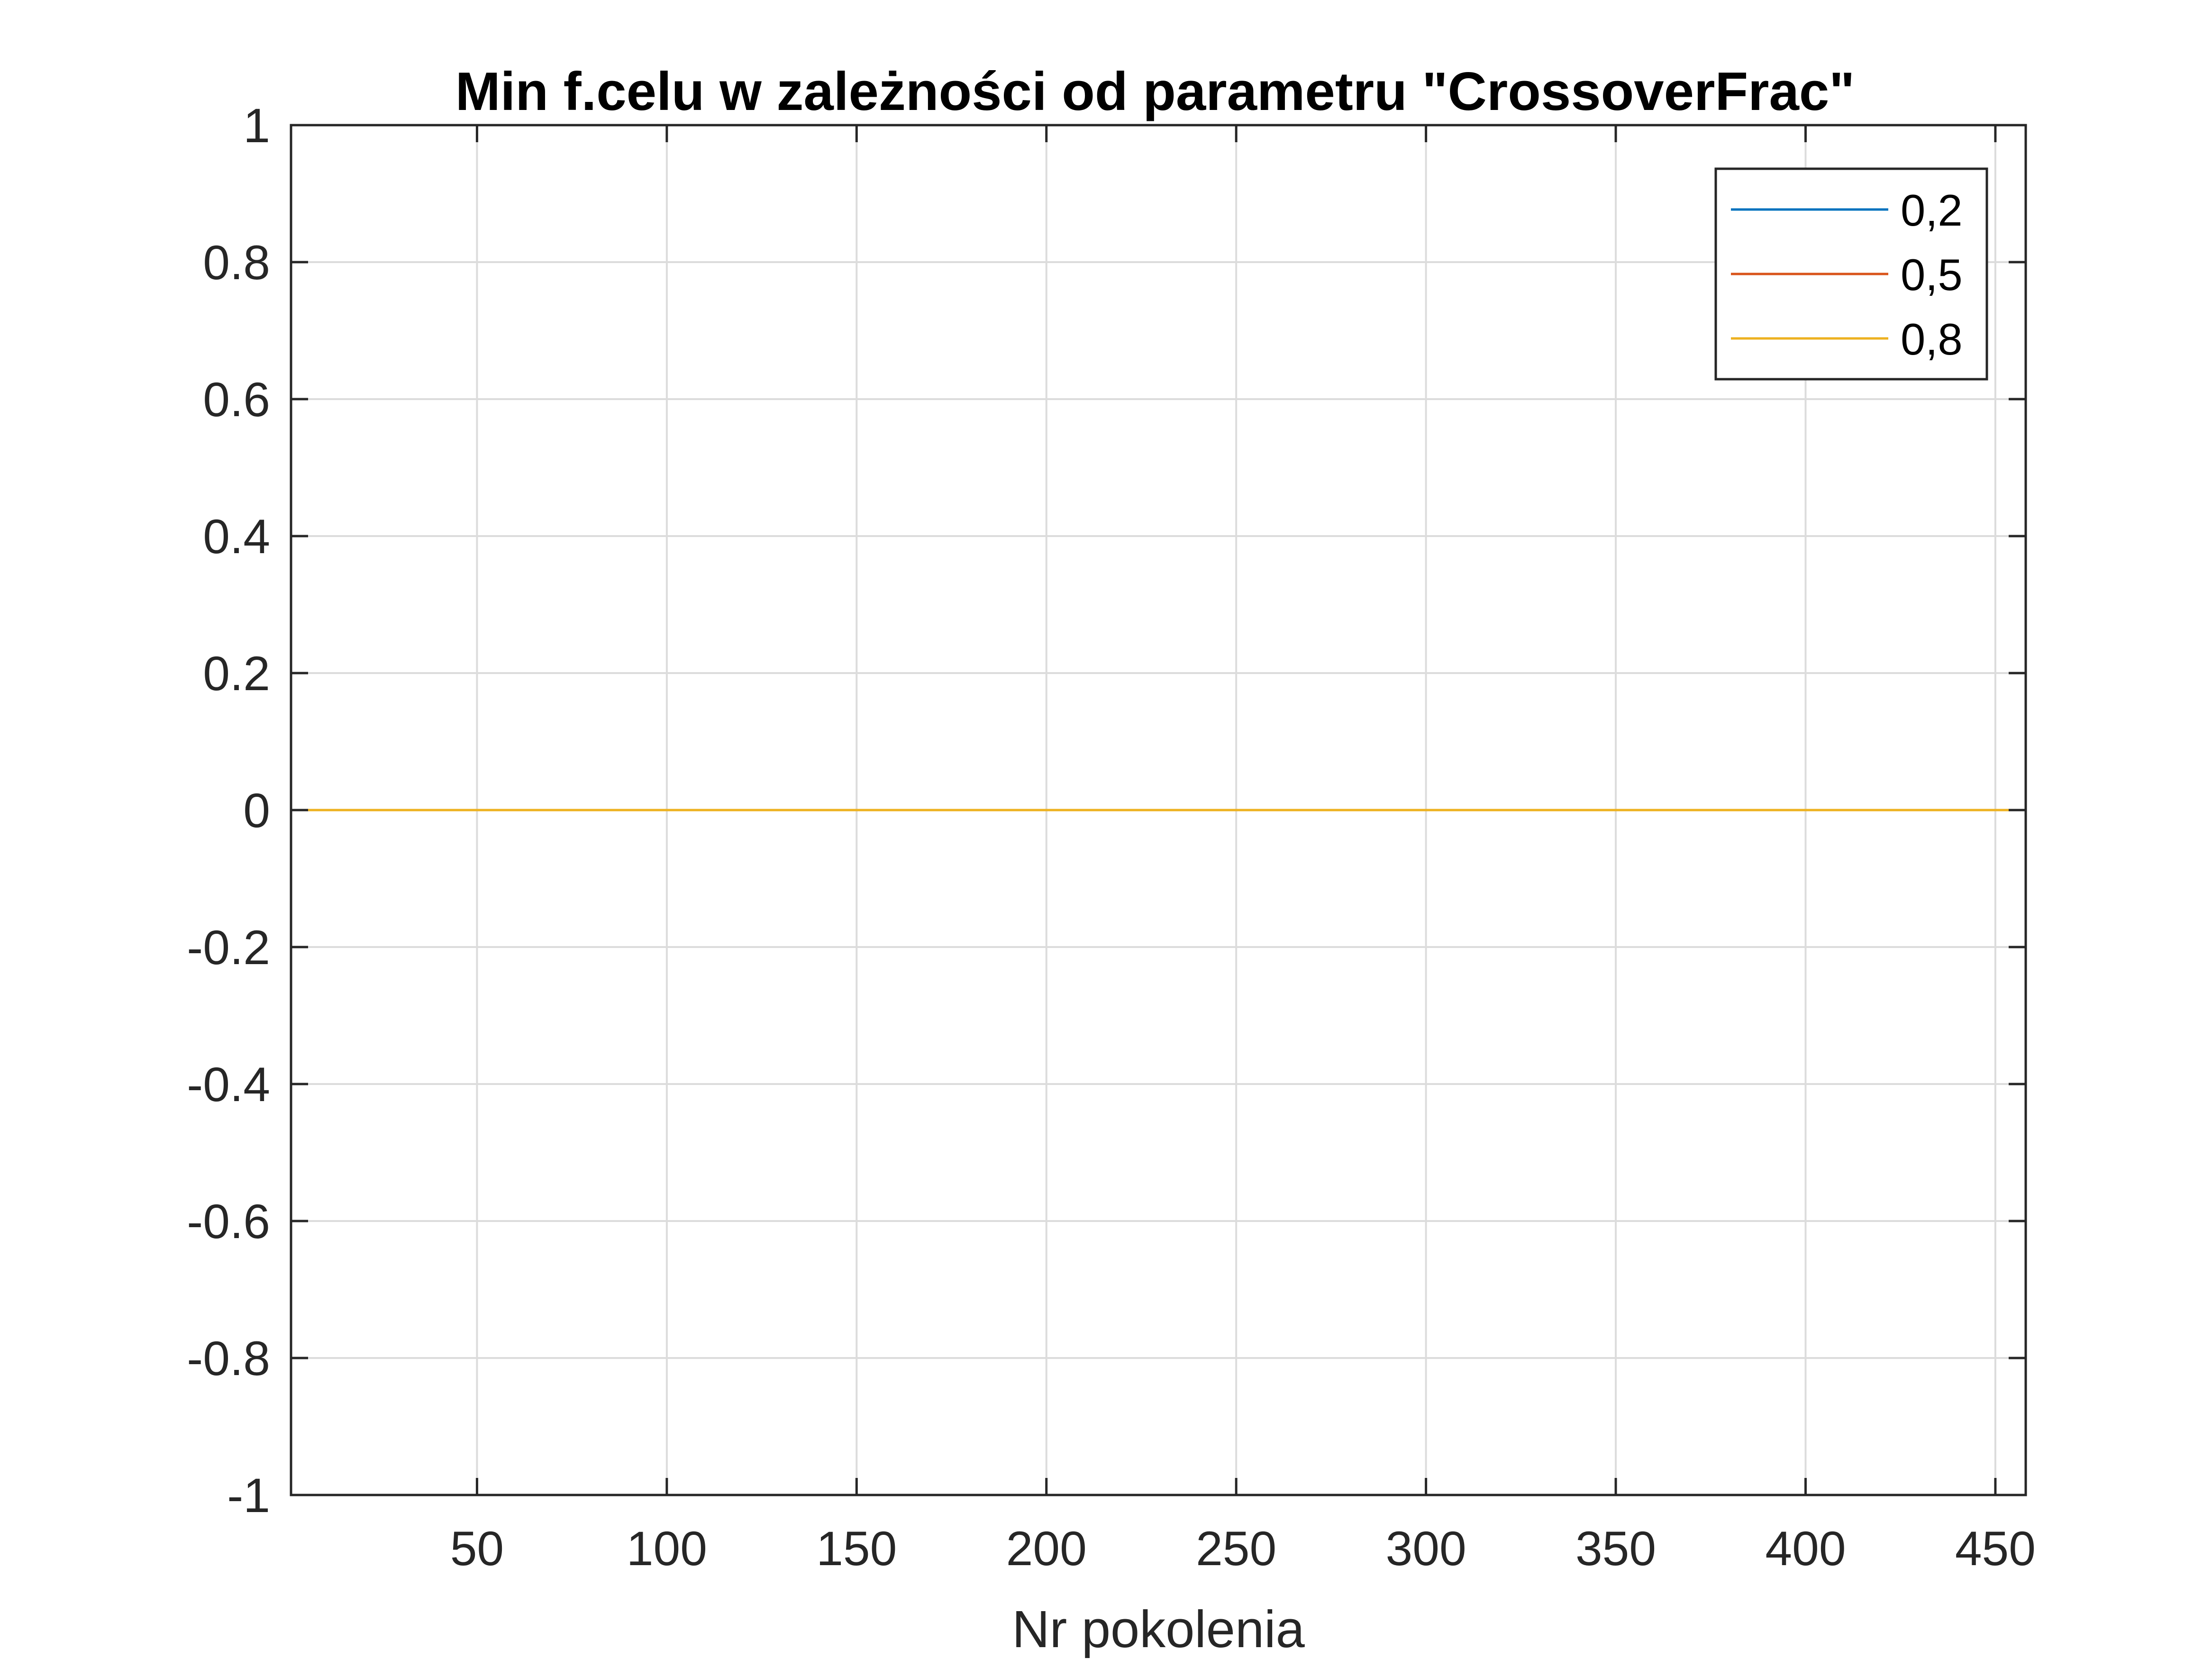 Image resolution: width=2212 pixels, height=1659 pixels. I want to click on y-tick-label-0-6: 0.6, so click(236, 400).